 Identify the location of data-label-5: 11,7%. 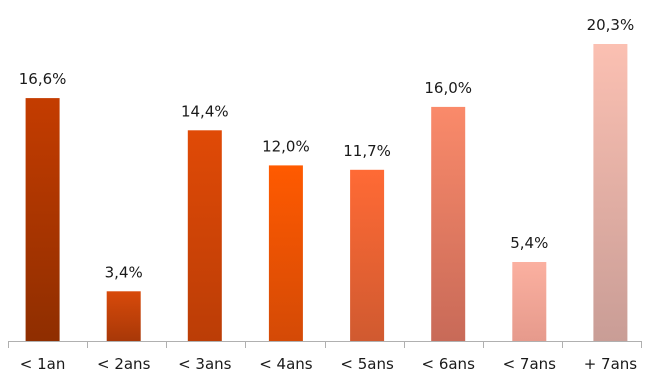
(367, 151).